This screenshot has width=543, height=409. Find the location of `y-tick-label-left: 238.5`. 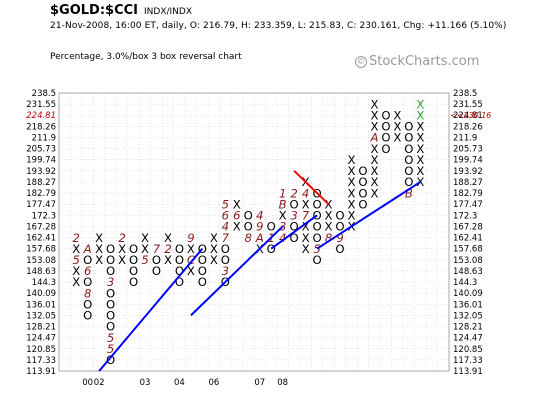

y-tick-label-left: 238.5 is located at coordinates (44, 94).